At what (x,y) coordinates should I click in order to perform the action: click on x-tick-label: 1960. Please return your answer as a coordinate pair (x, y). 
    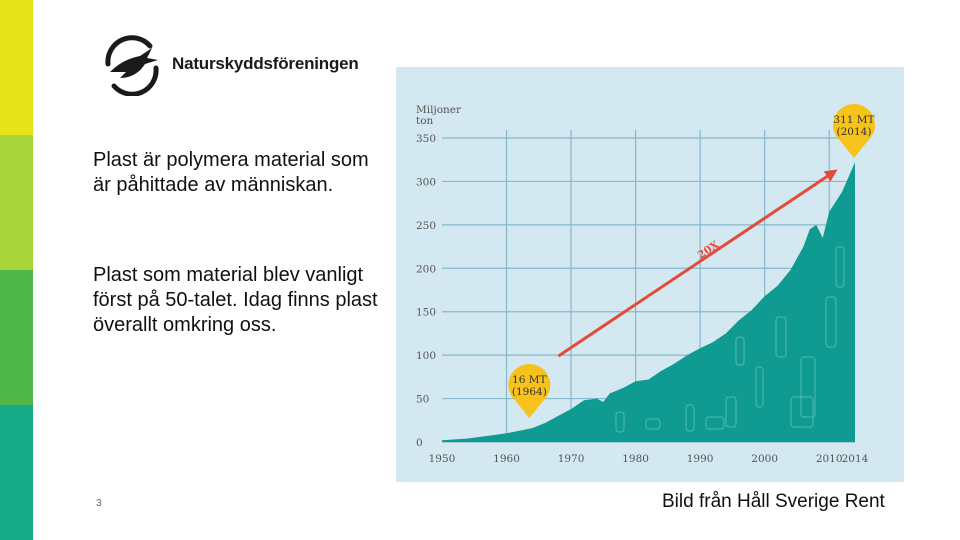
    Looking at the image, I should click on (506, 459).